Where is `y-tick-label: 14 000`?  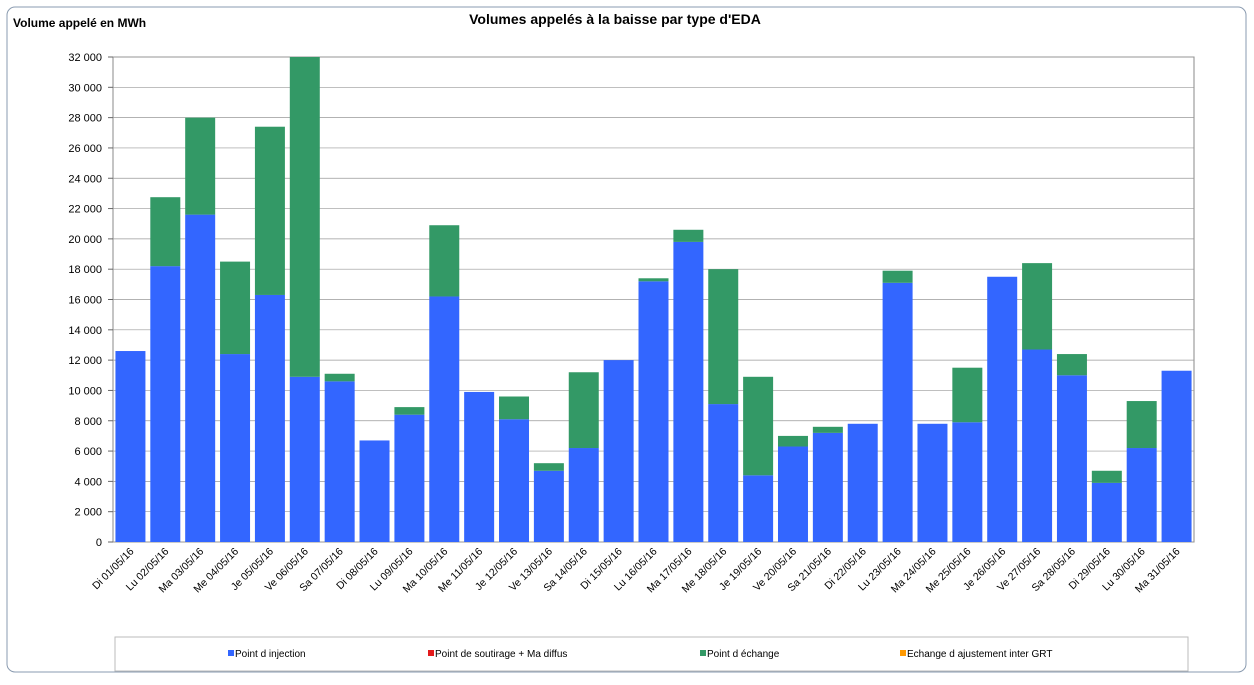
y-tick-label: 14 000 is located at coordinates (85, 331).